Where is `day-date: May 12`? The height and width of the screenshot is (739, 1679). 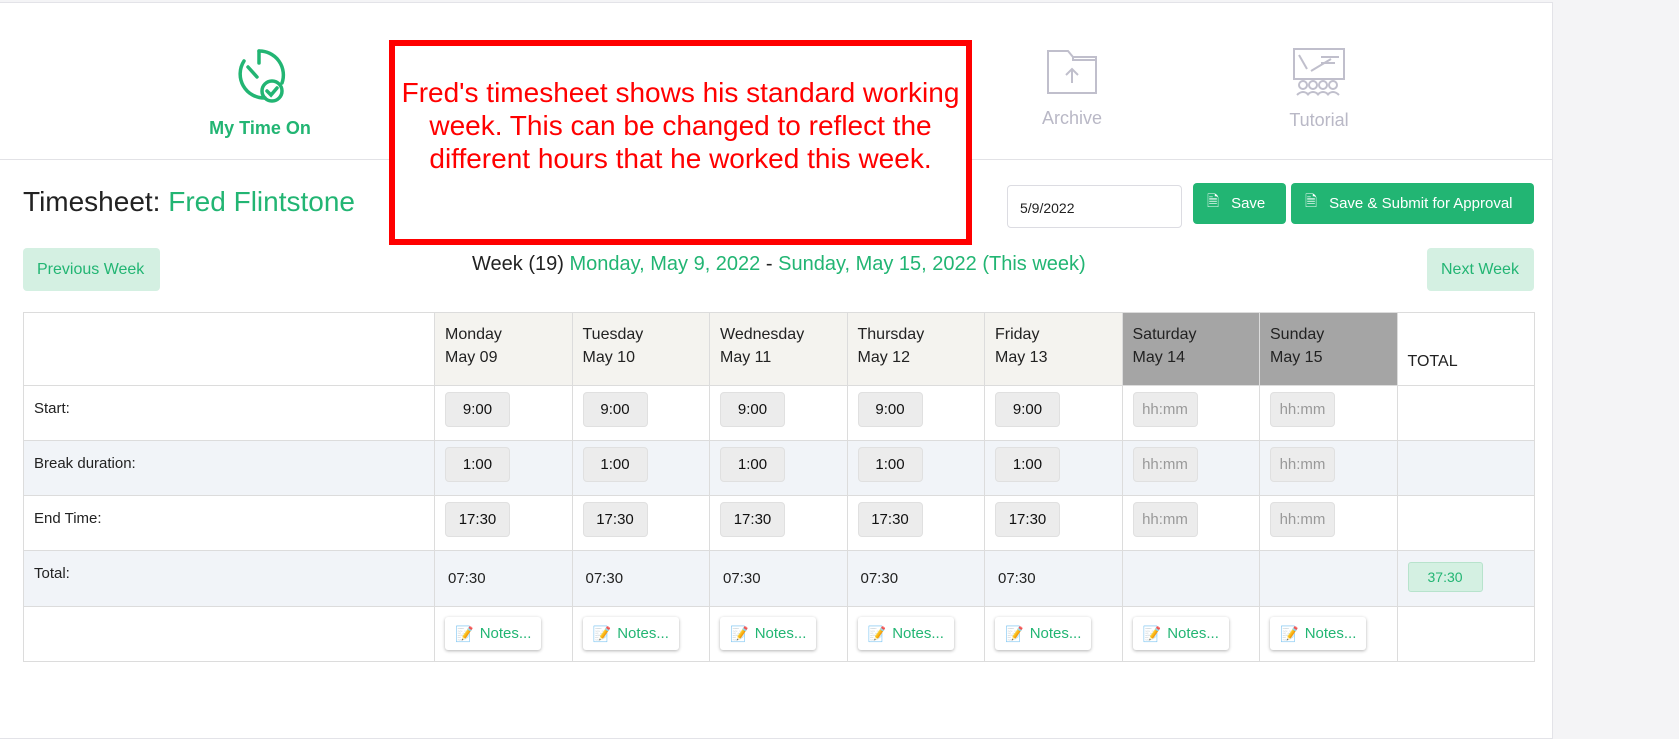 day-date: May 12 is located at coordinates (883, 357).